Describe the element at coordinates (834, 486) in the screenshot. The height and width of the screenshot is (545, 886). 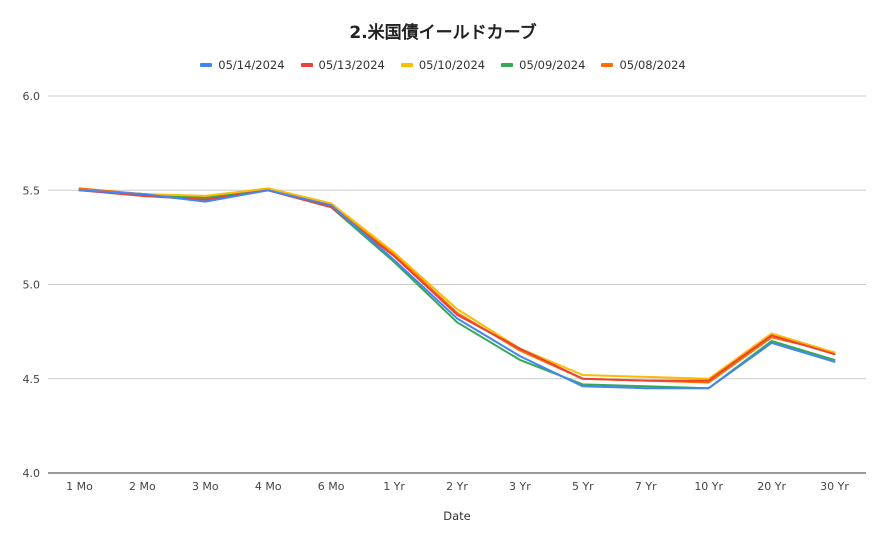
I see `x-tick-label: 30 Yr` at that location.